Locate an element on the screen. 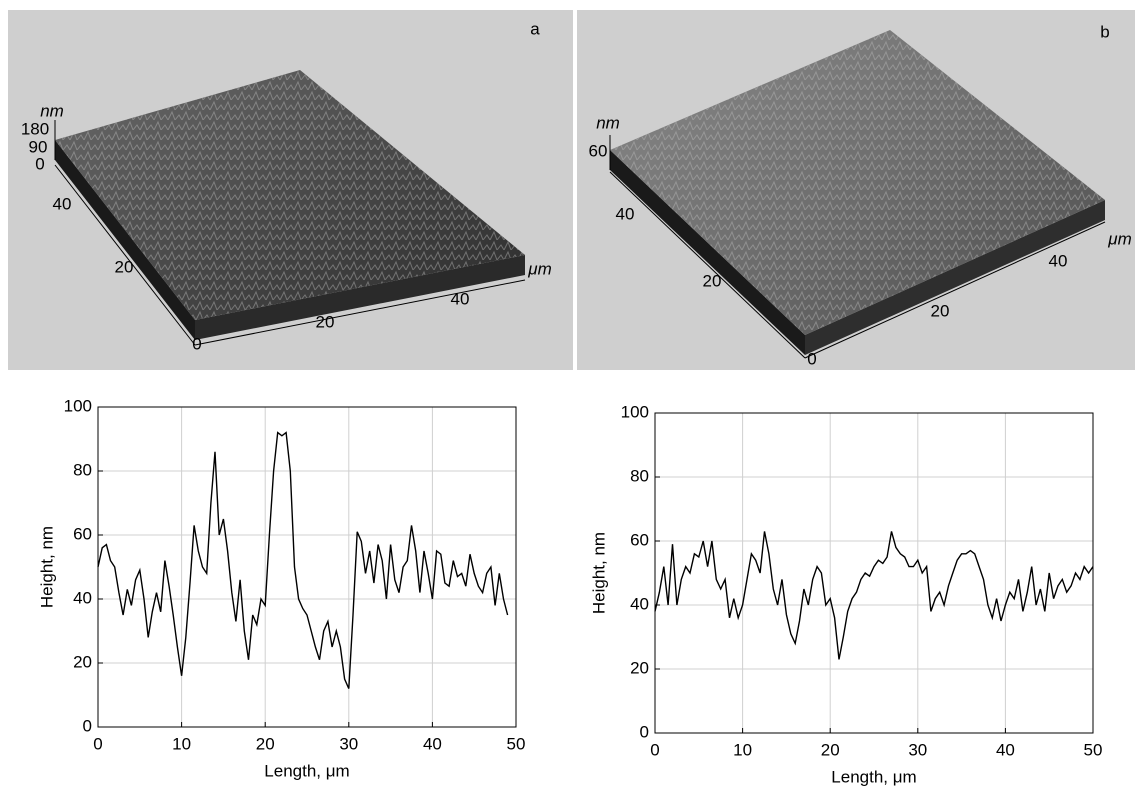 This screenshot has width=1135, height=793. axis-label: 180 is located at coordinates (35, 128).